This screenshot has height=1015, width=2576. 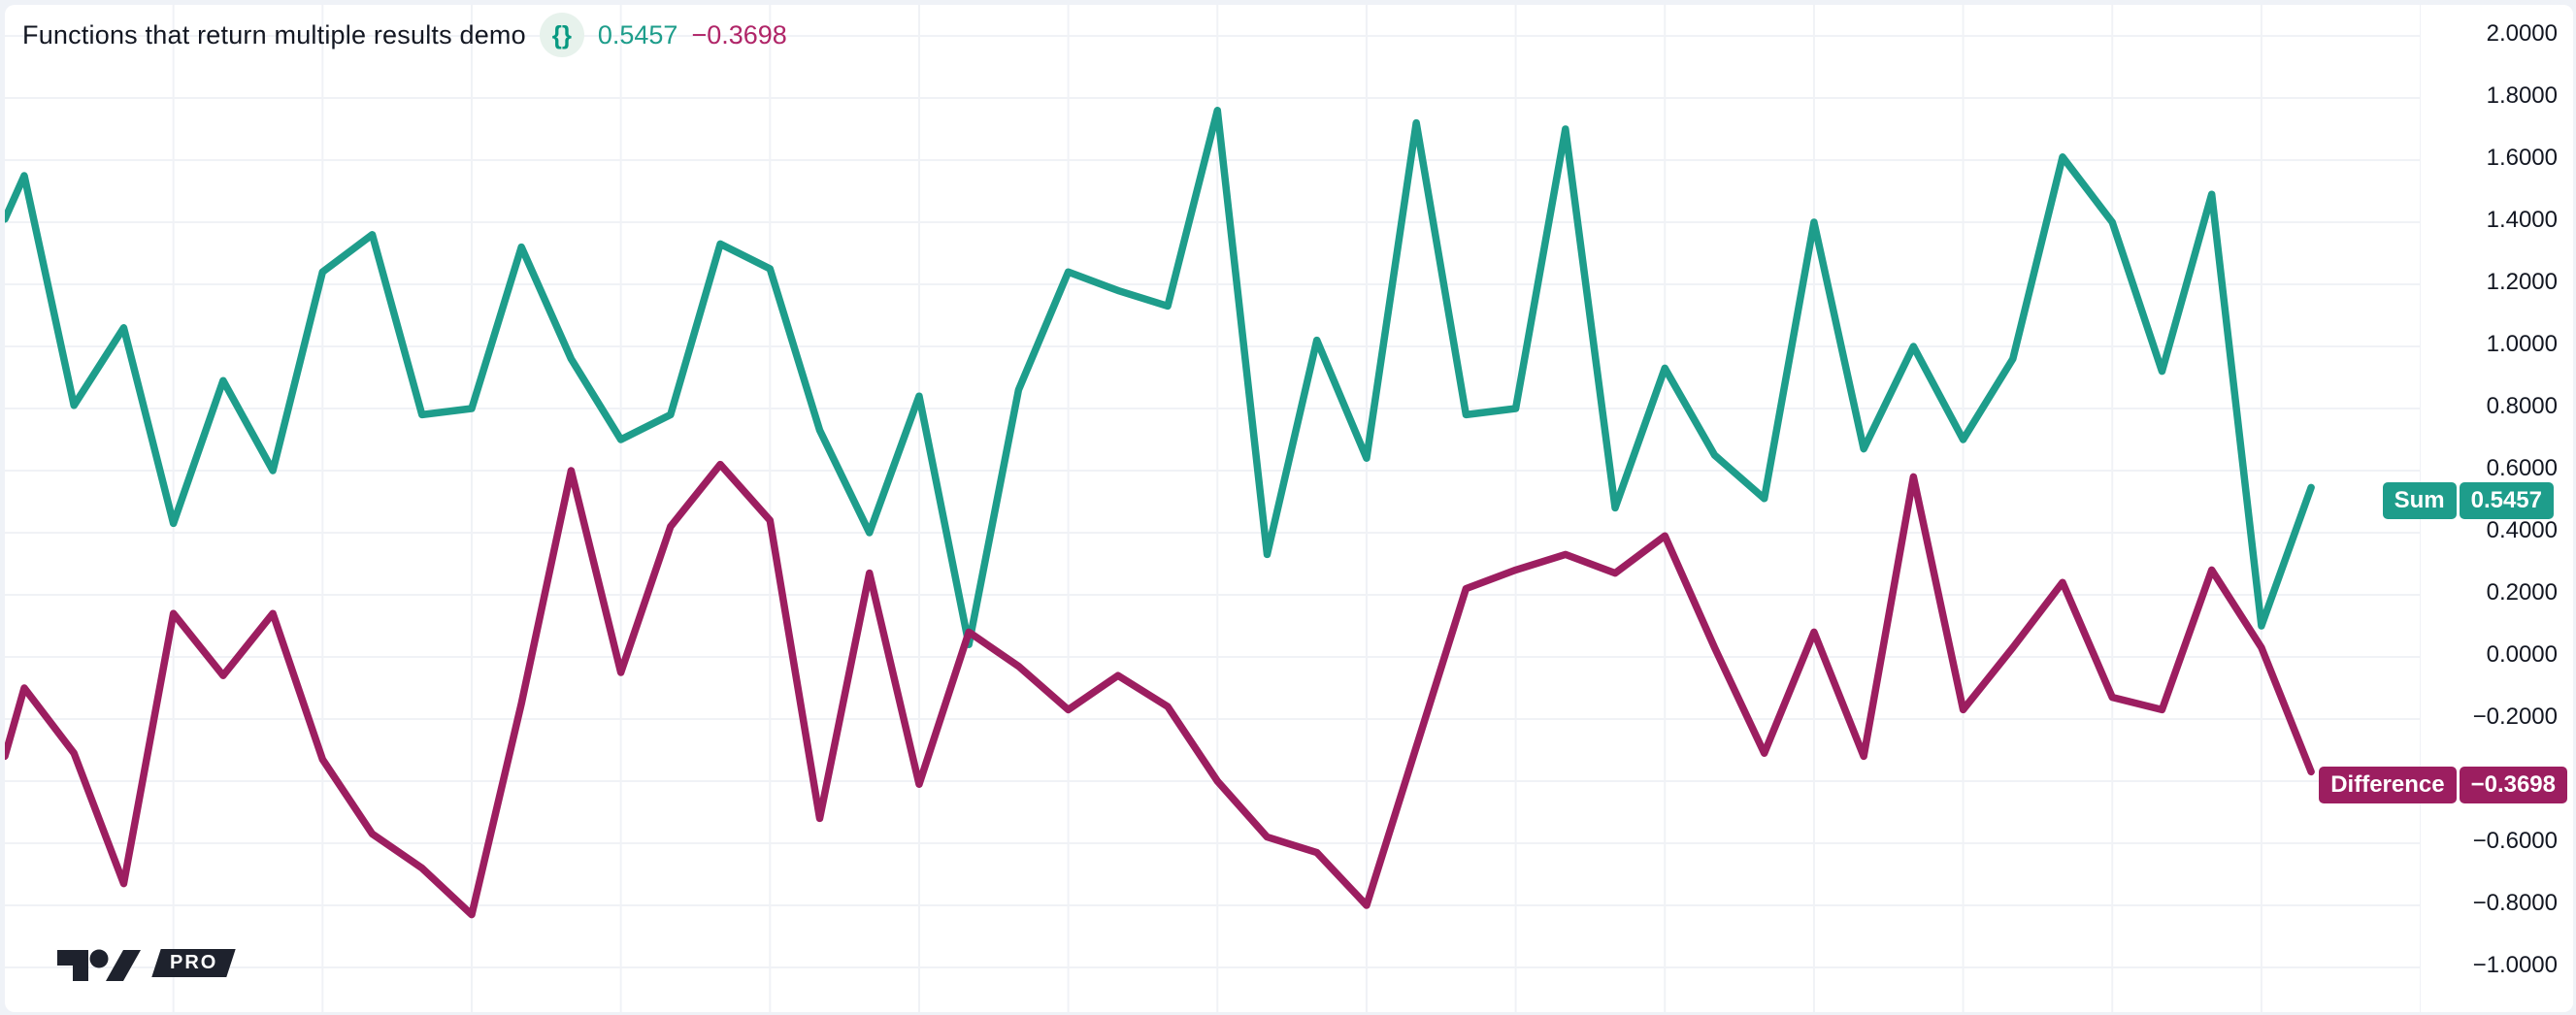 What do you see at coordinates (739, 34) in the screenshot?
I see `legend-diff-value: −0.3698` at bounding box center [739, 34].